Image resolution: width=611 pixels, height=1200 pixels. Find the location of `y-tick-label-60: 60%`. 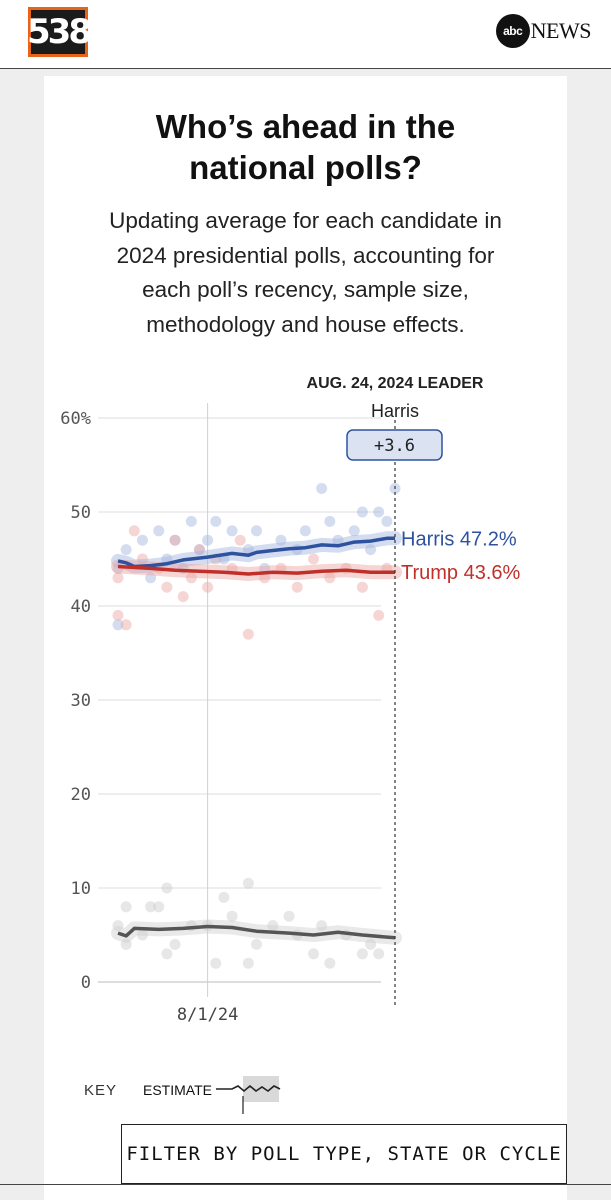

y-tick-label-60: 60% is located at coordinates (75, 419).